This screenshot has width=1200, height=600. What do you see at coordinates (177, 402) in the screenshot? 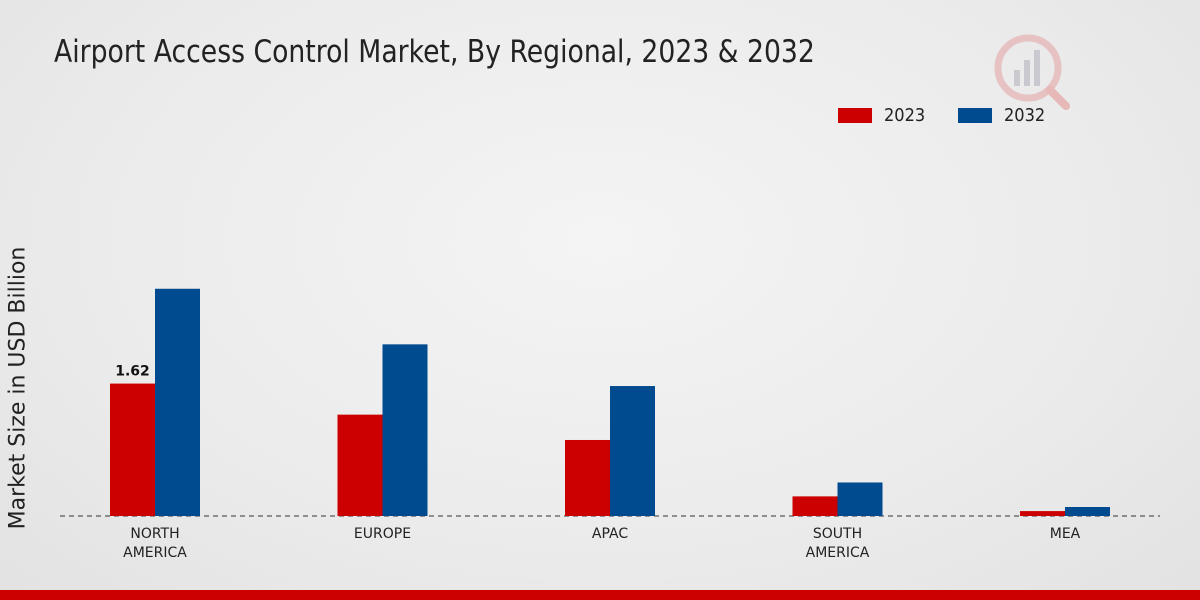
I see `bar-2032-north-america` at bounding box center [177, 402].